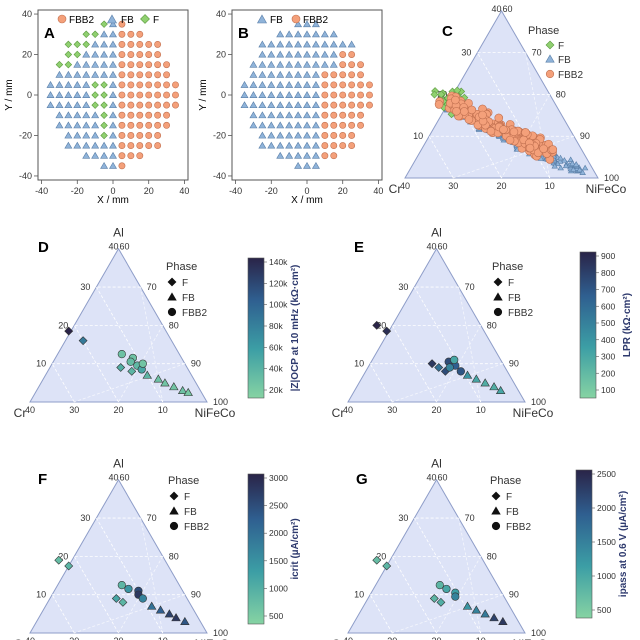 The width and height of the screenshot is (640, 640). Describe the element at coordinates (221, 14) in the screenshot. I see `y-tick-label: 40` at that location.